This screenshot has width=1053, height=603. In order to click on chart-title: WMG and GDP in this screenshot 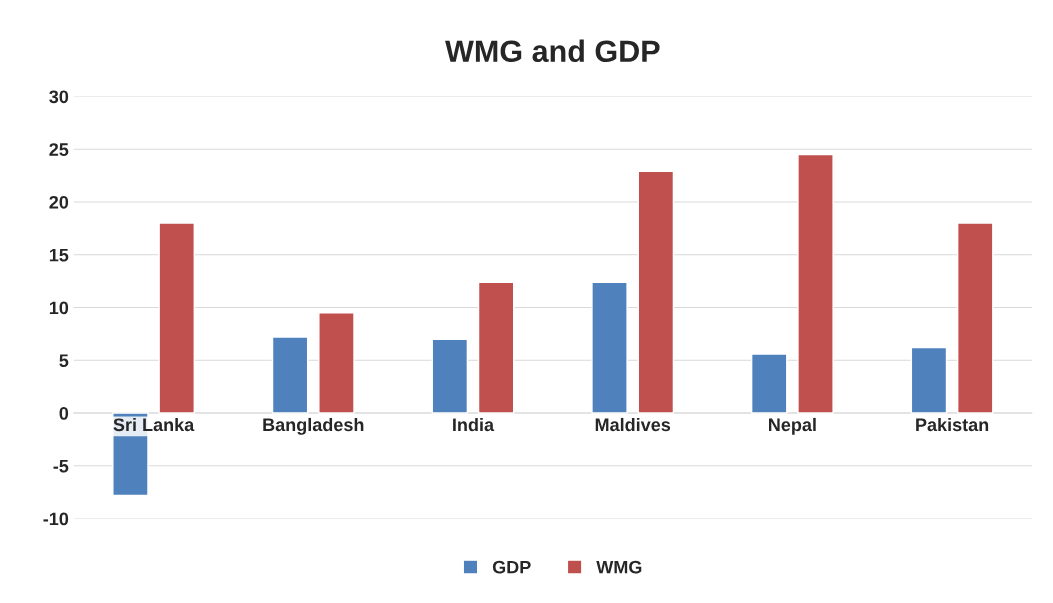, I will do `click(552, 51)`.